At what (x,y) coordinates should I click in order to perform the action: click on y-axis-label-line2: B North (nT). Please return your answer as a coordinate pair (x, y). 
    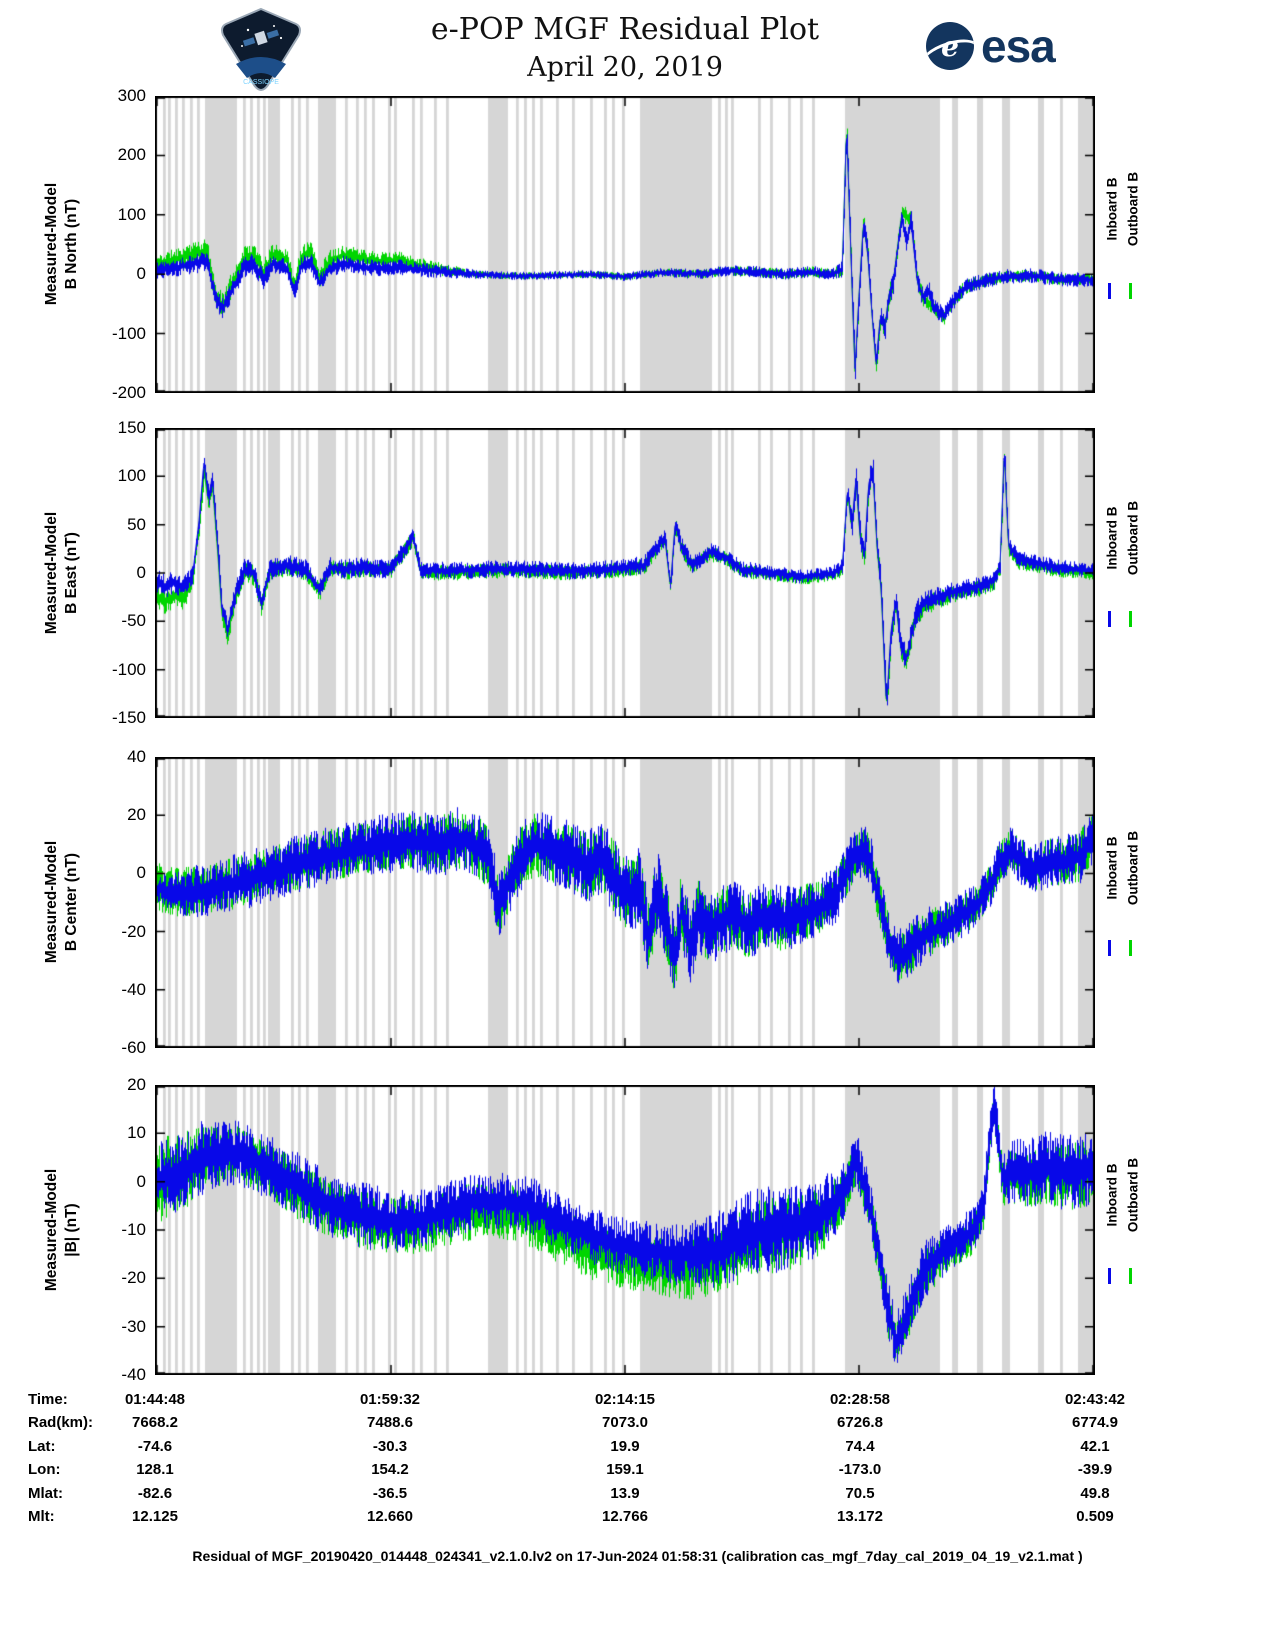
    Looking at the image, I should click on (71, 244).